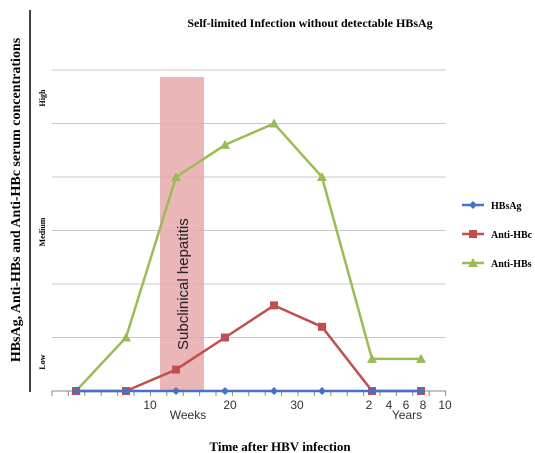 This screenshot has width=535, height=453. What do you see at coordinates (249, 393) in the screenshot?
I see `x-axis-ticks` at bounding box center [249, 393].